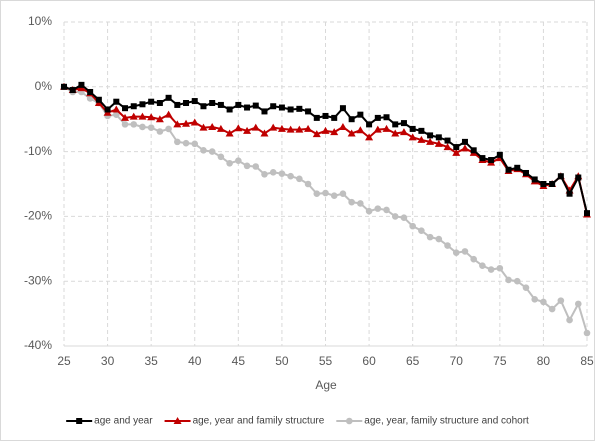  Describe the element at coordinates (38, 345) in the screenshot. I see `y-tick-label: -40%` at that location.